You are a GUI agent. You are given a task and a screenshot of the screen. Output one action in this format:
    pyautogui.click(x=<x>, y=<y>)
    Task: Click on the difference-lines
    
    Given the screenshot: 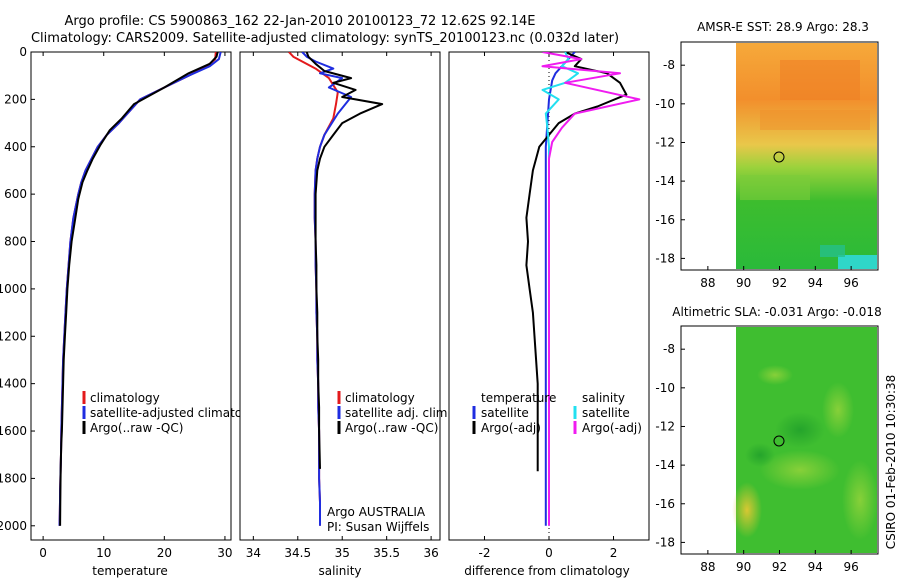 What is the action you would take?
    pyautogui.click(x=583, y=289)
    